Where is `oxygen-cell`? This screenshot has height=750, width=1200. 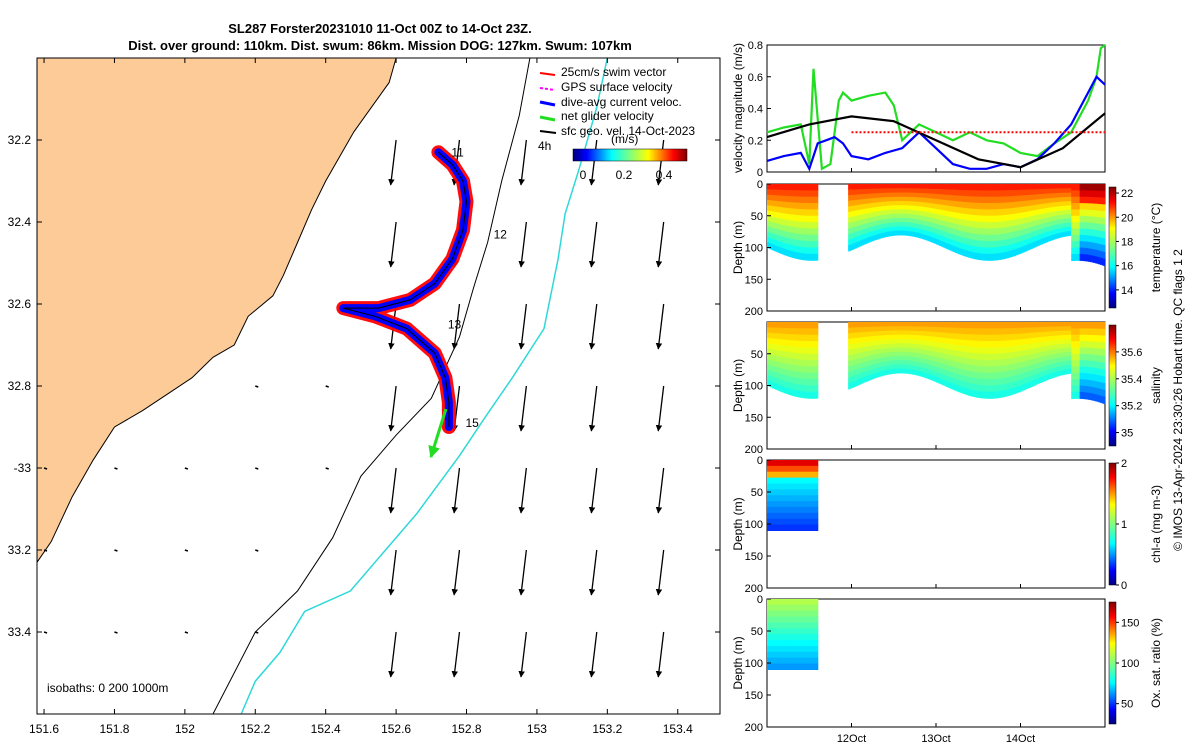
oxygen-cell is located at coordinates (771, 666).